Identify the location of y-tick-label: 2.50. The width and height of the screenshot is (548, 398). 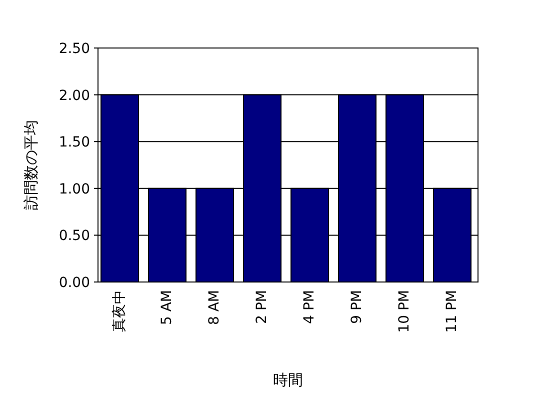
(74, 49).